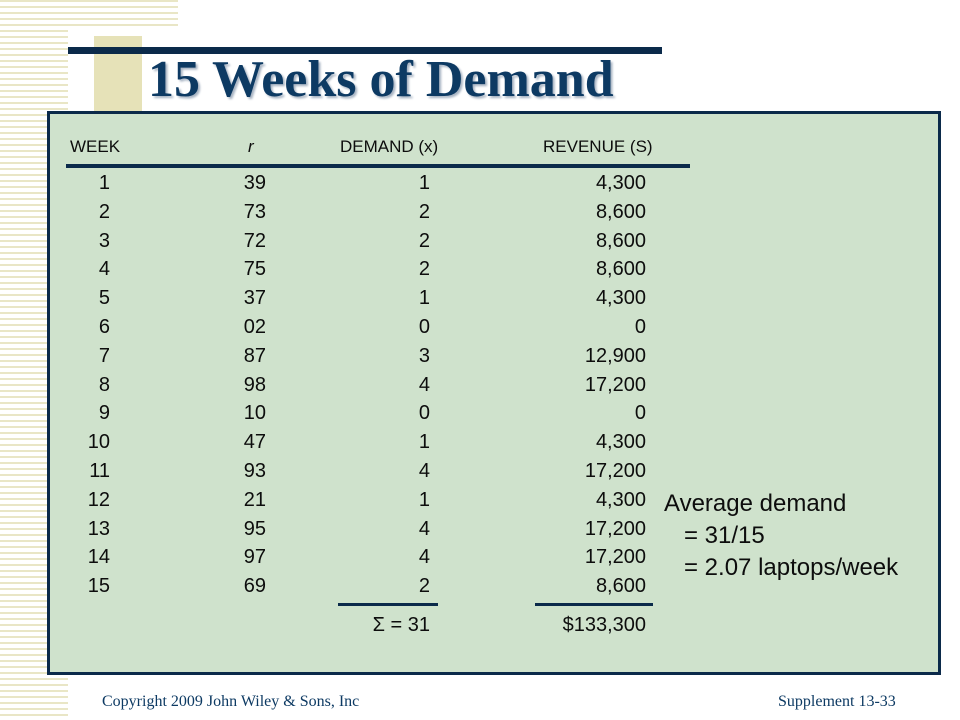 The height and width of the screenshot is (720, 960). I want to click on week-cell: 9, so click(104, 413).